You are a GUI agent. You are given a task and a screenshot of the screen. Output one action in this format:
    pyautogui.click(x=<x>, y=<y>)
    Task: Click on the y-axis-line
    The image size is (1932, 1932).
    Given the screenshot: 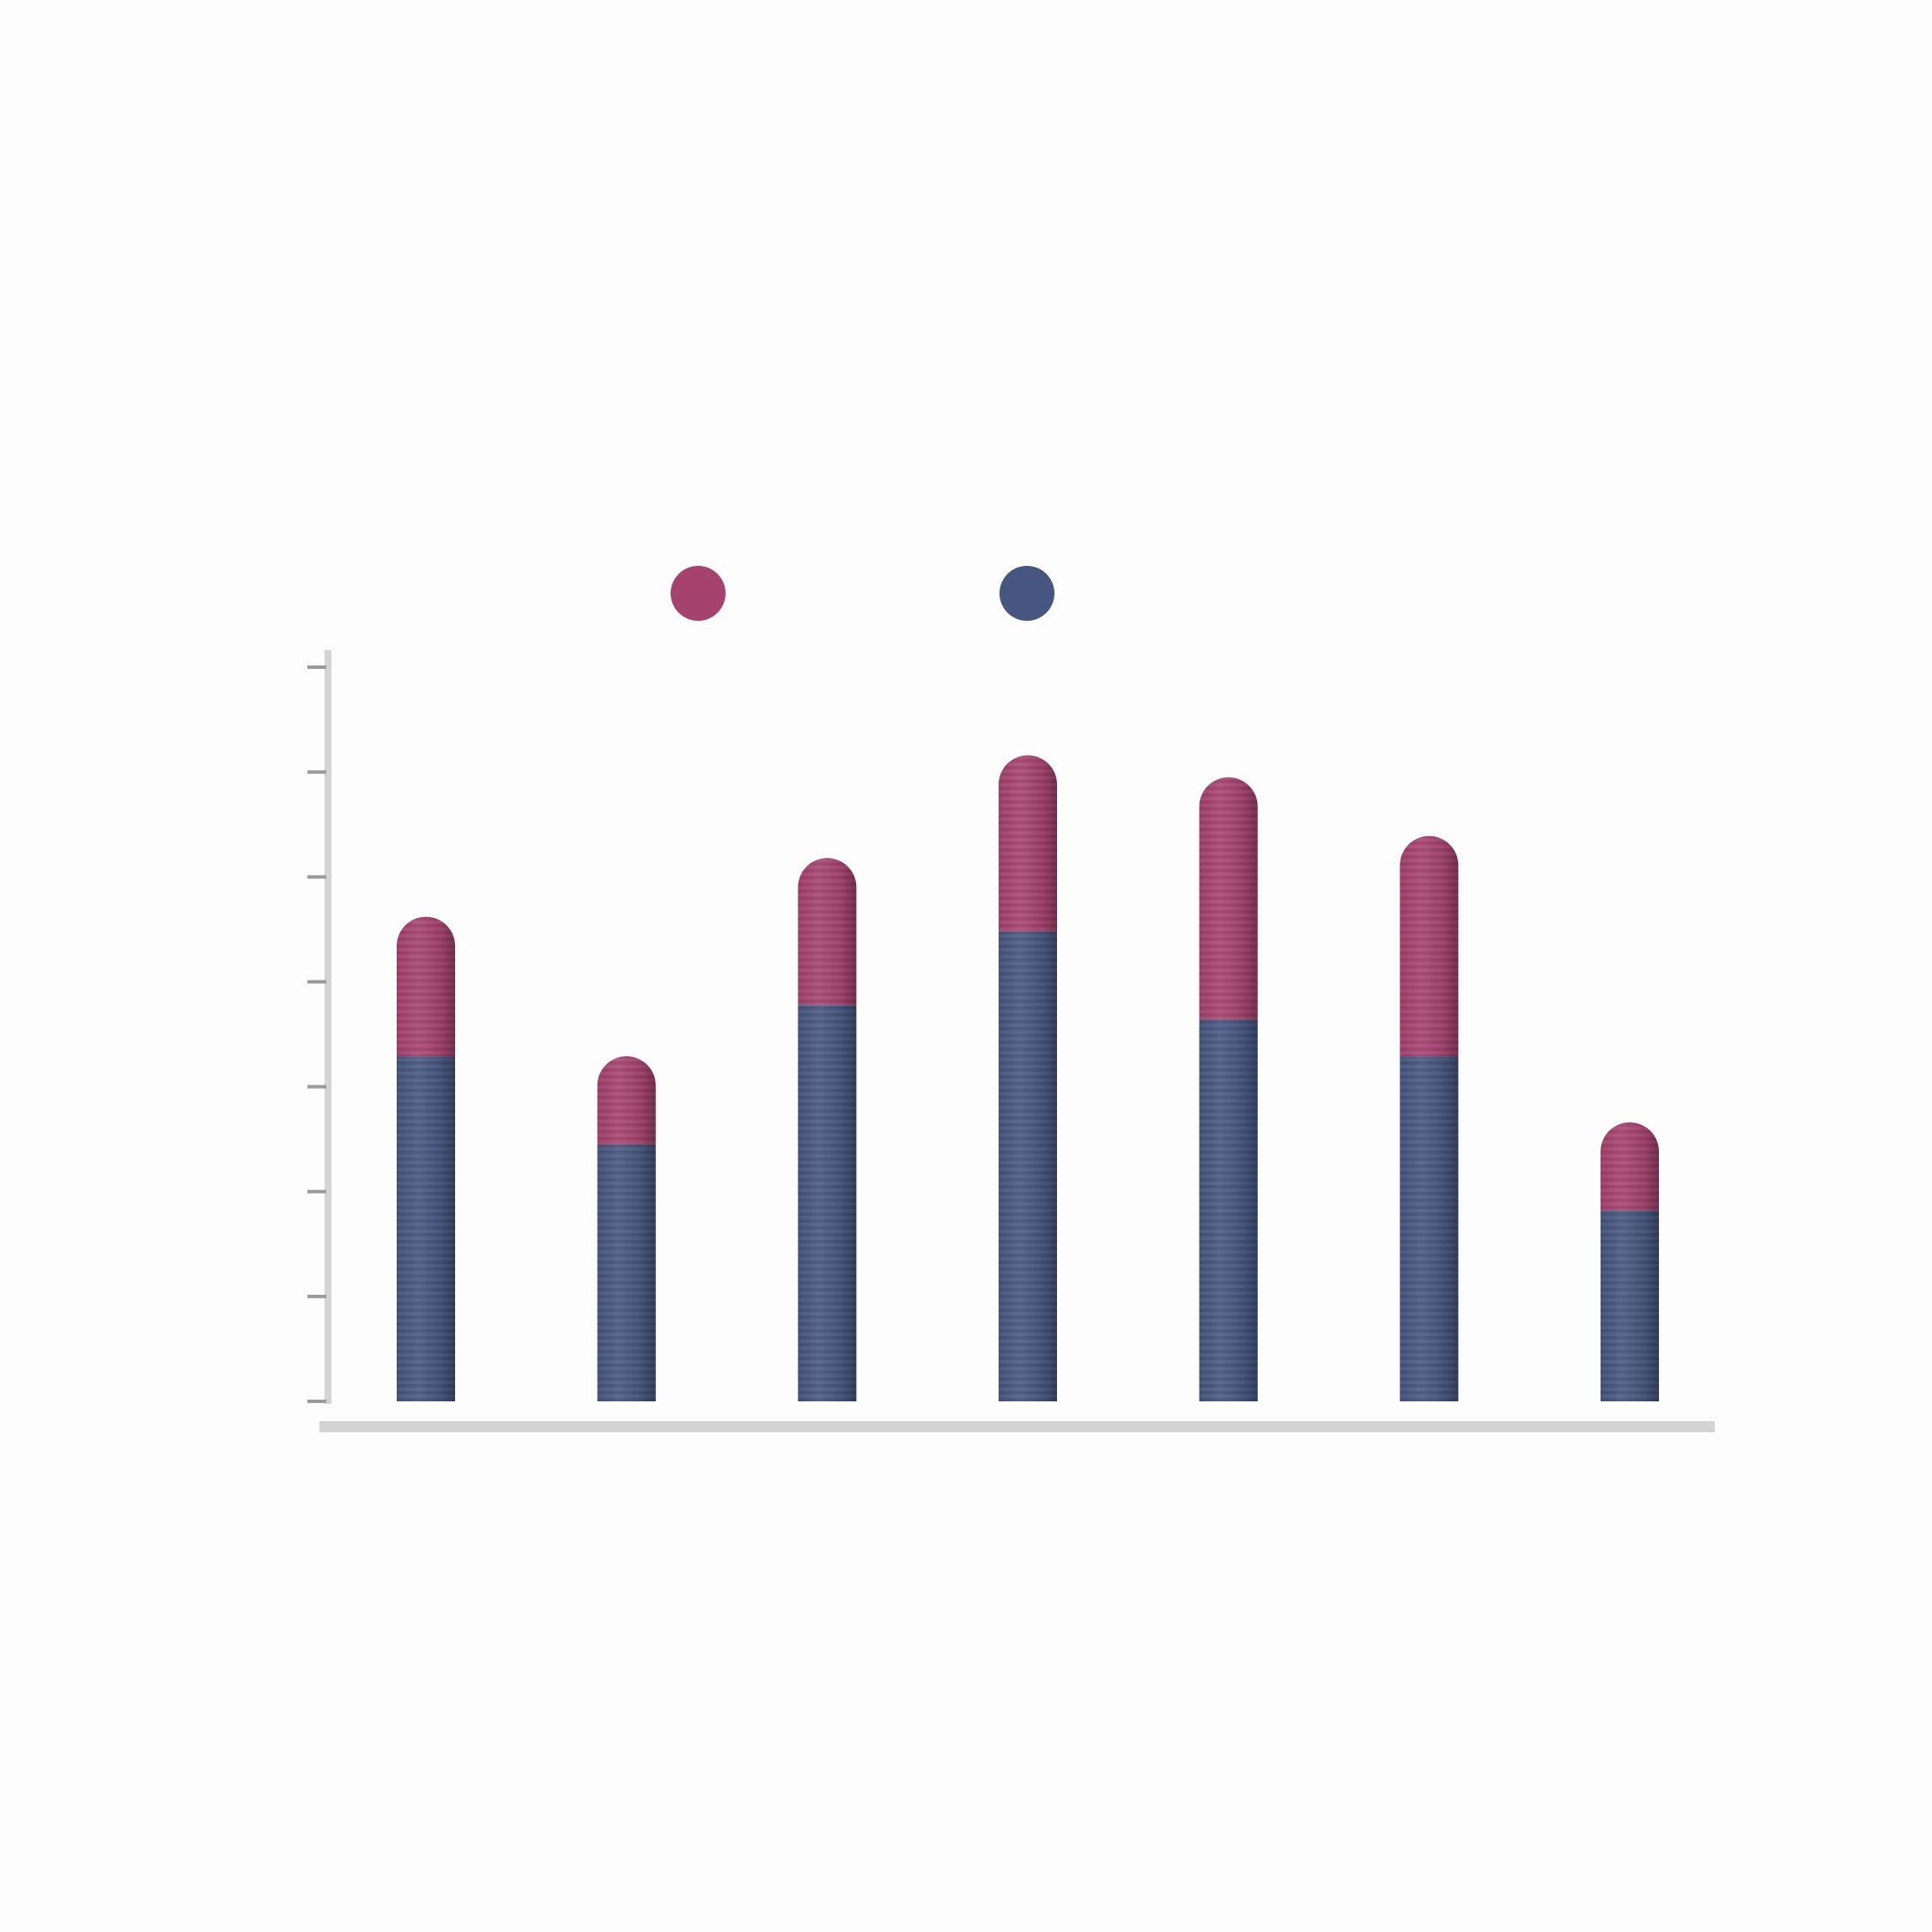 What is the action you would take?
    pyautogui.click(x=328, y=1027)
    